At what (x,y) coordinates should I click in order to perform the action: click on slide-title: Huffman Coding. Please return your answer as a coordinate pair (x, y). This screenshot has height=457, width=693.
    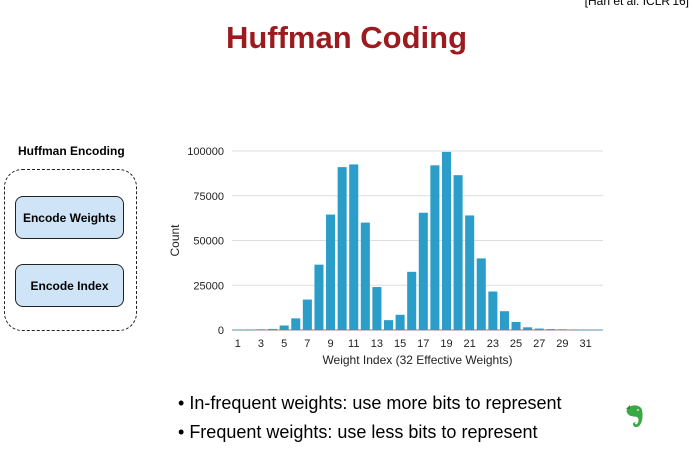
    Looking at the image, I should click on (346, 37).